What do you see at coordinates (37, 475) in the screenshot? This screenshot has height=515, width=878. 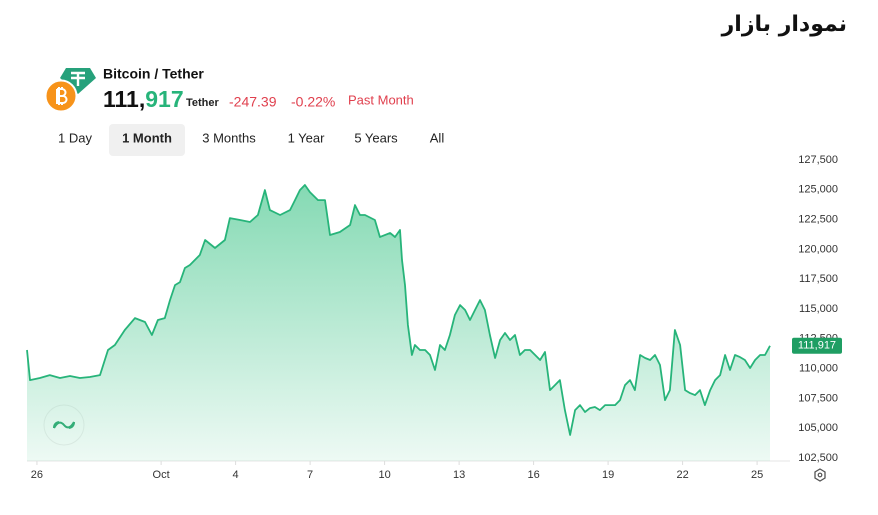 I see `x-tick-label: 26` at bounding box center [37, 475].